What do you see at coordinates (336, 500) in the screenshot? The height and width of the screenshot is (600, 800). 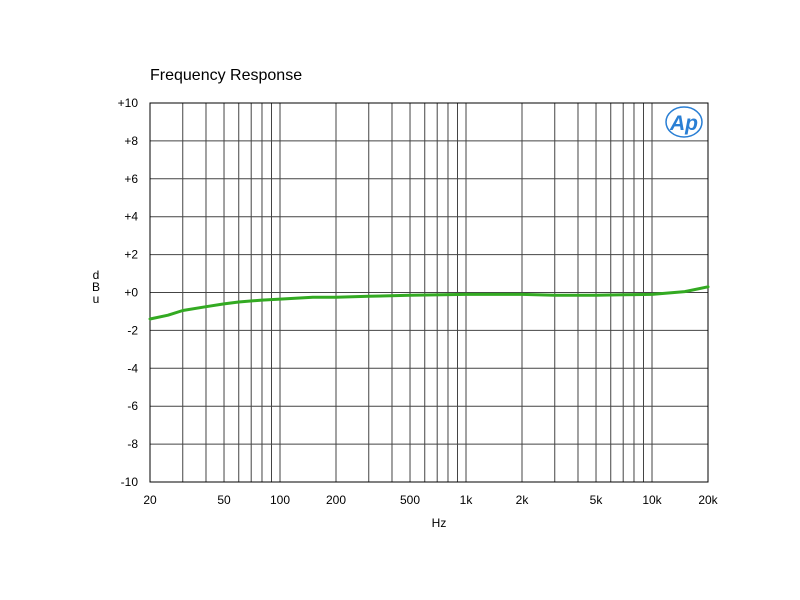 I see `x-tick-label: 200` at bounding box center [336, 500].